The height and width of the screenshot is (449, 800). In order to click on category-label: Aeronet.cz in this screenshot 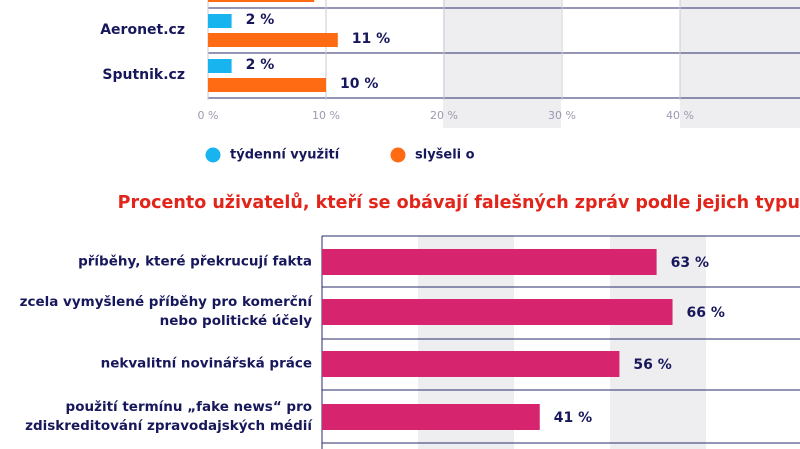, I will do `click(142, 30)`.